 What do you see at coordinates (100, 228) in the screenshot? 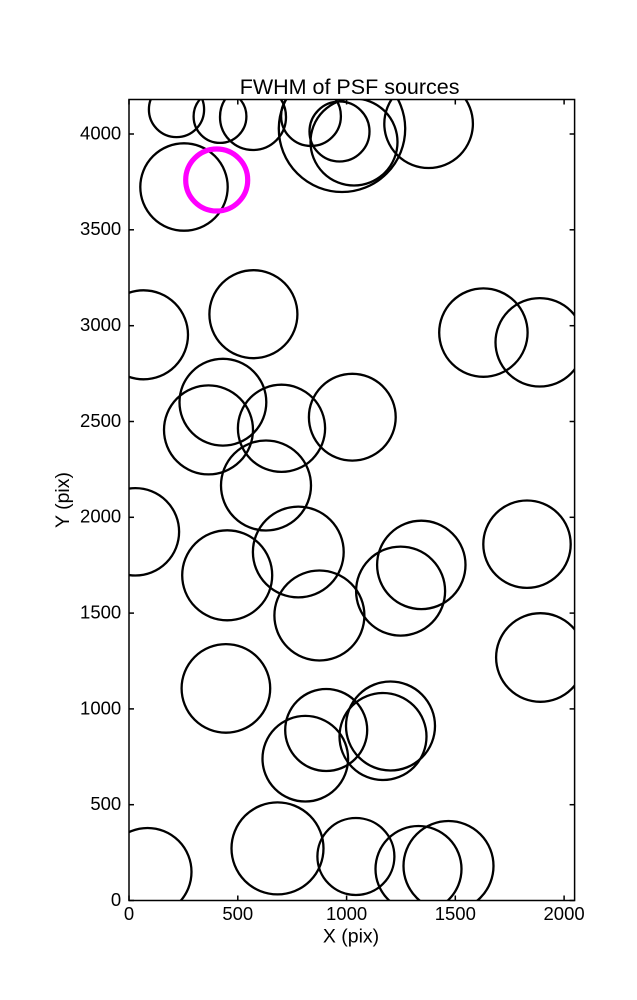
I see `svg-text: 3500` at bounding box center [100, 228].